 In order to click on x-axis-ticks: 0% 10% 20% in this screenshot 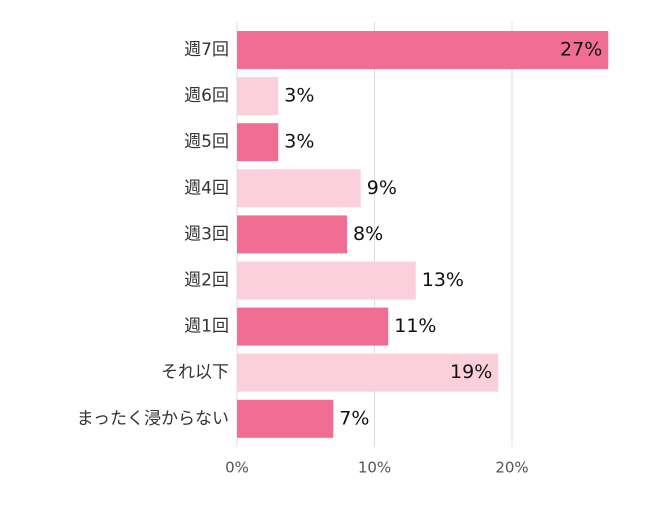, I will do `click(377, 468)`.